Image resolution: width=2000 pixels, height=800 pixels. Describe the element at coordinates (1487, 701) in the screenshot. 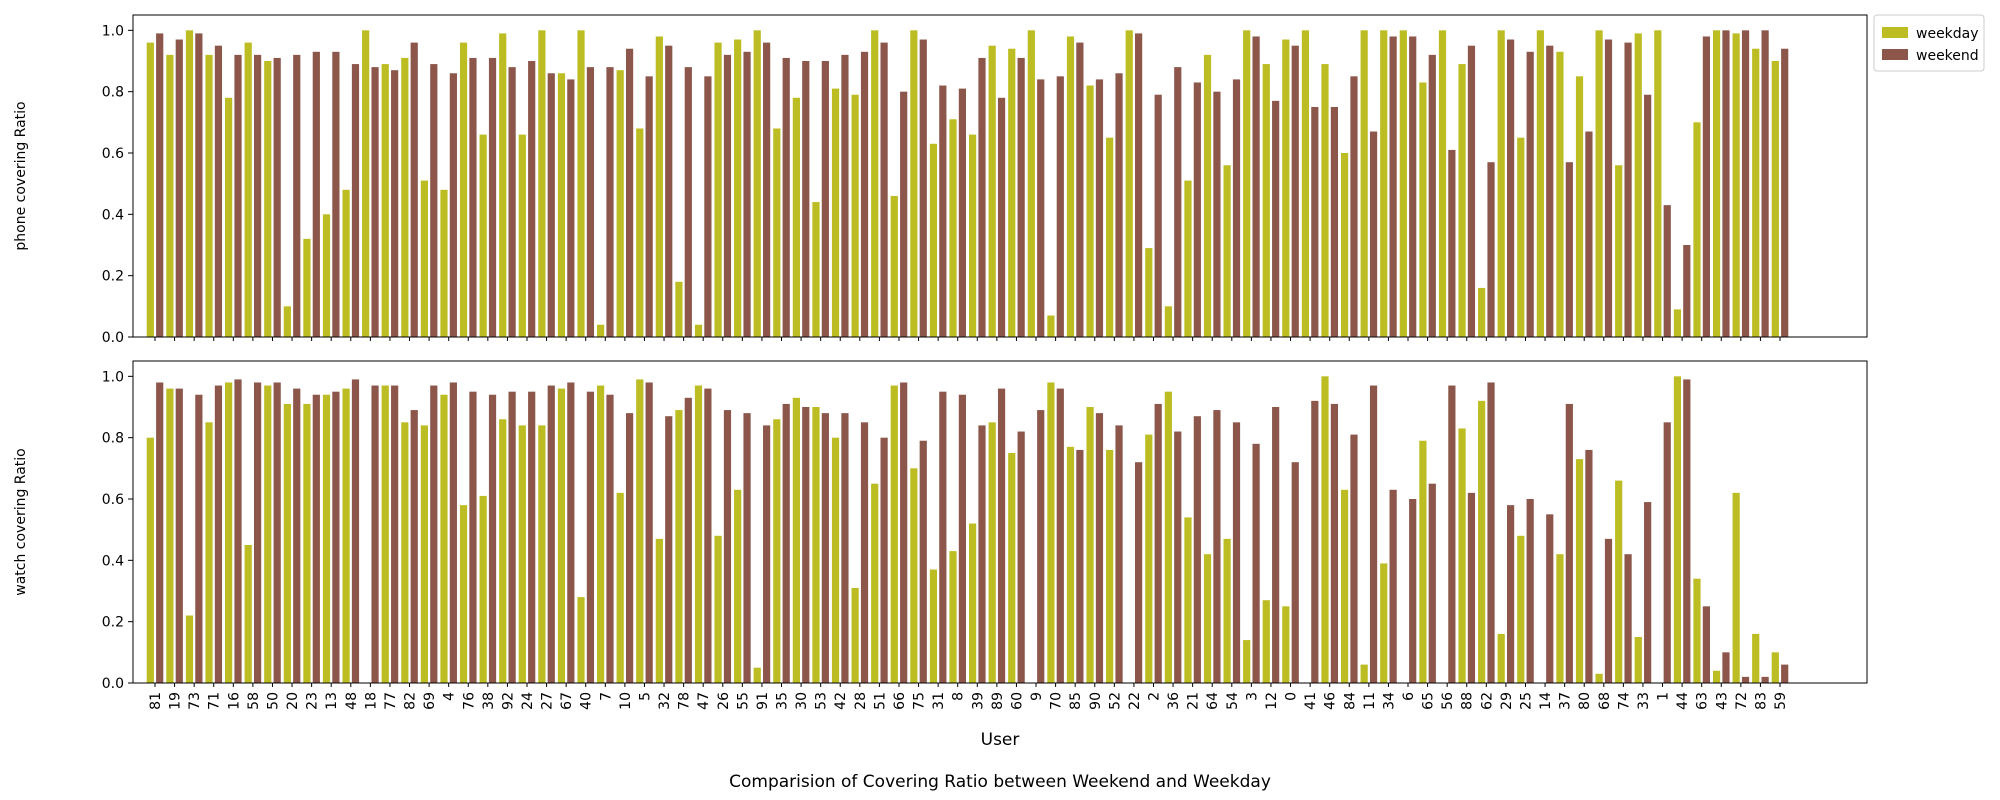

I see `x-tick-label: 62` at that location.